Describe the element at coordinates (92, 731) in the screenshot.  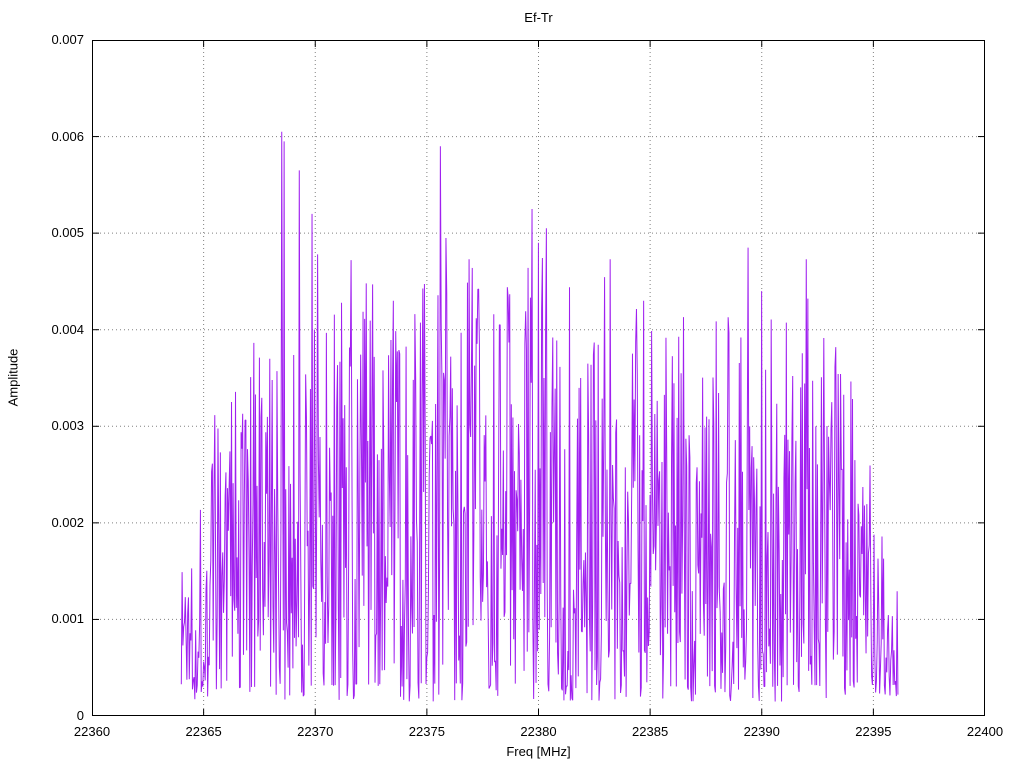
I see `x-tick-label: 22360` at that location.